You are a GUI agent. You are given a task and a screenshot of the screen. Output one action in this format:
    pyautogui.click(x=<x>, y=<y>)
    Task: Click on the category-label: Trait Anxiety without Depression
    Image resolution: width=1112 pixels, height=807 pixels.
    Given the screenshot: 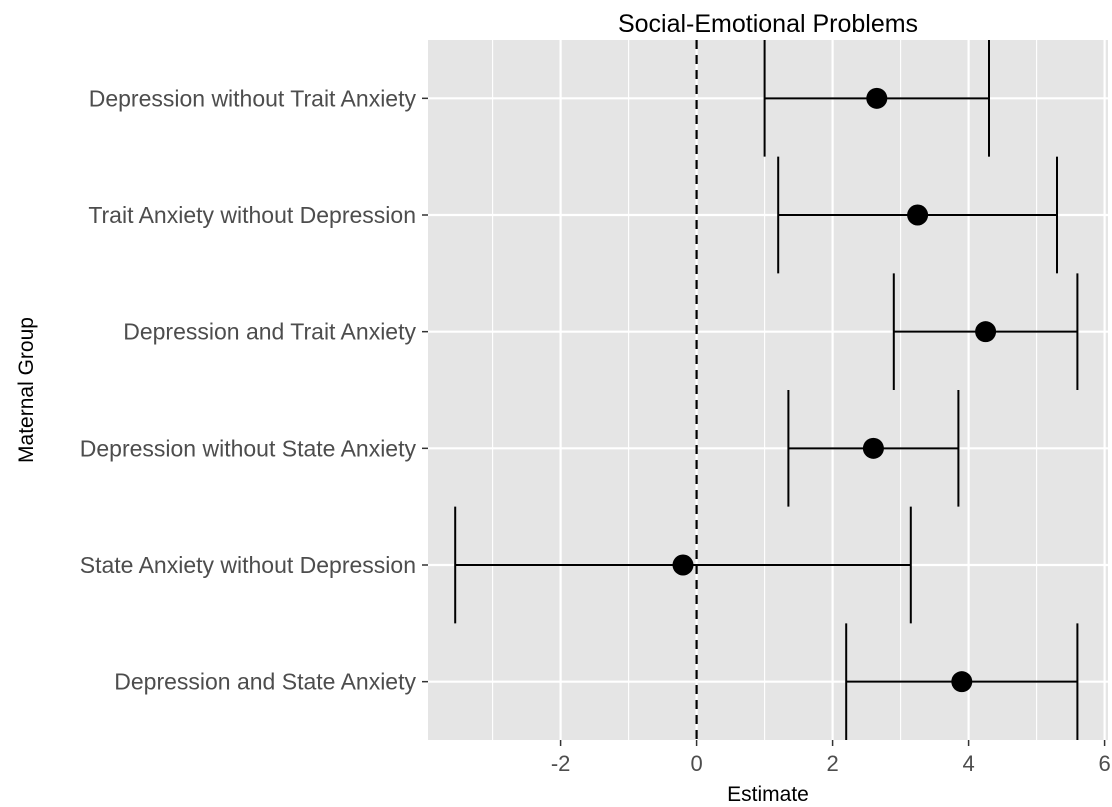 What is the action you would take?
    pyautogui.click(x=252, y=215)
    